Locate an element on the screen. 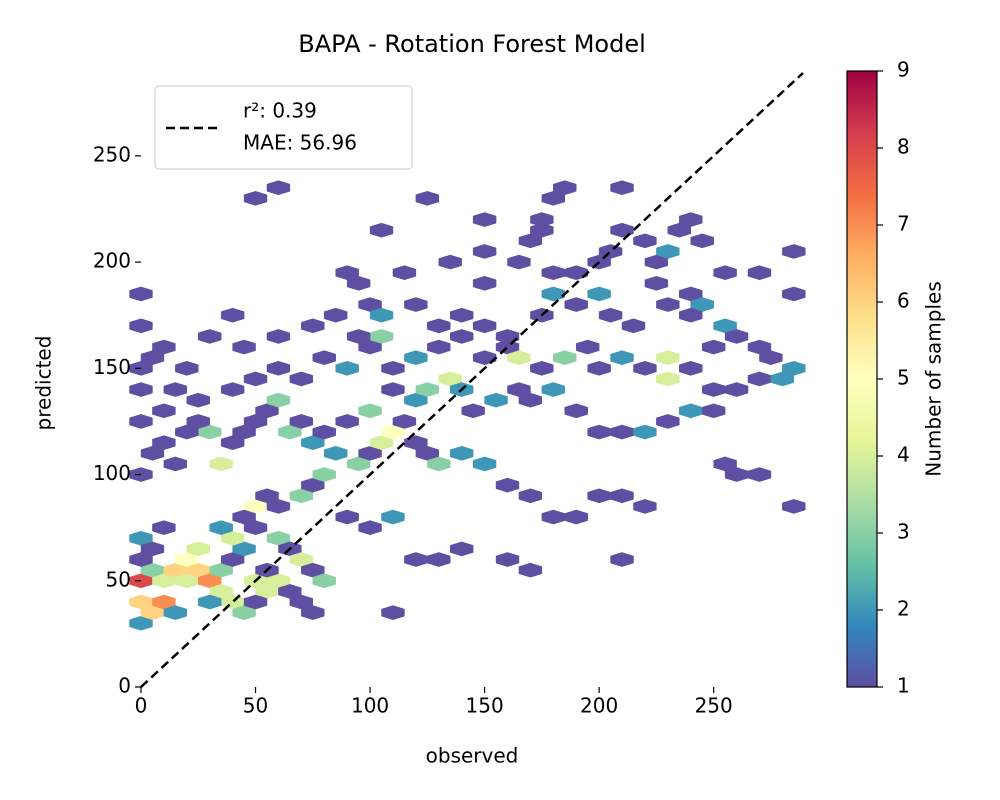 The image size is (1000, 800). colorbar-tick-label: 1 is located at coordinates (903, 686).